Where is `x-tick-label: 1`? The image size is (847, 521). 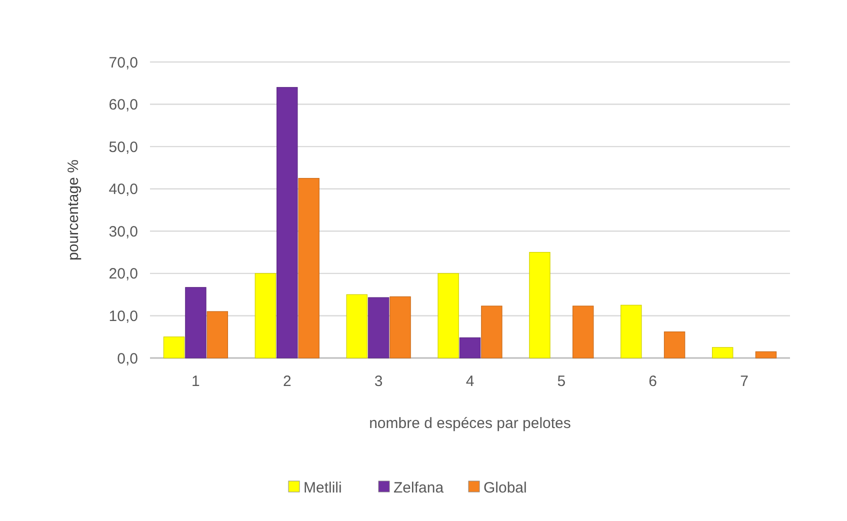
x-tick-label: 1 is located at coordinates (196, 381).